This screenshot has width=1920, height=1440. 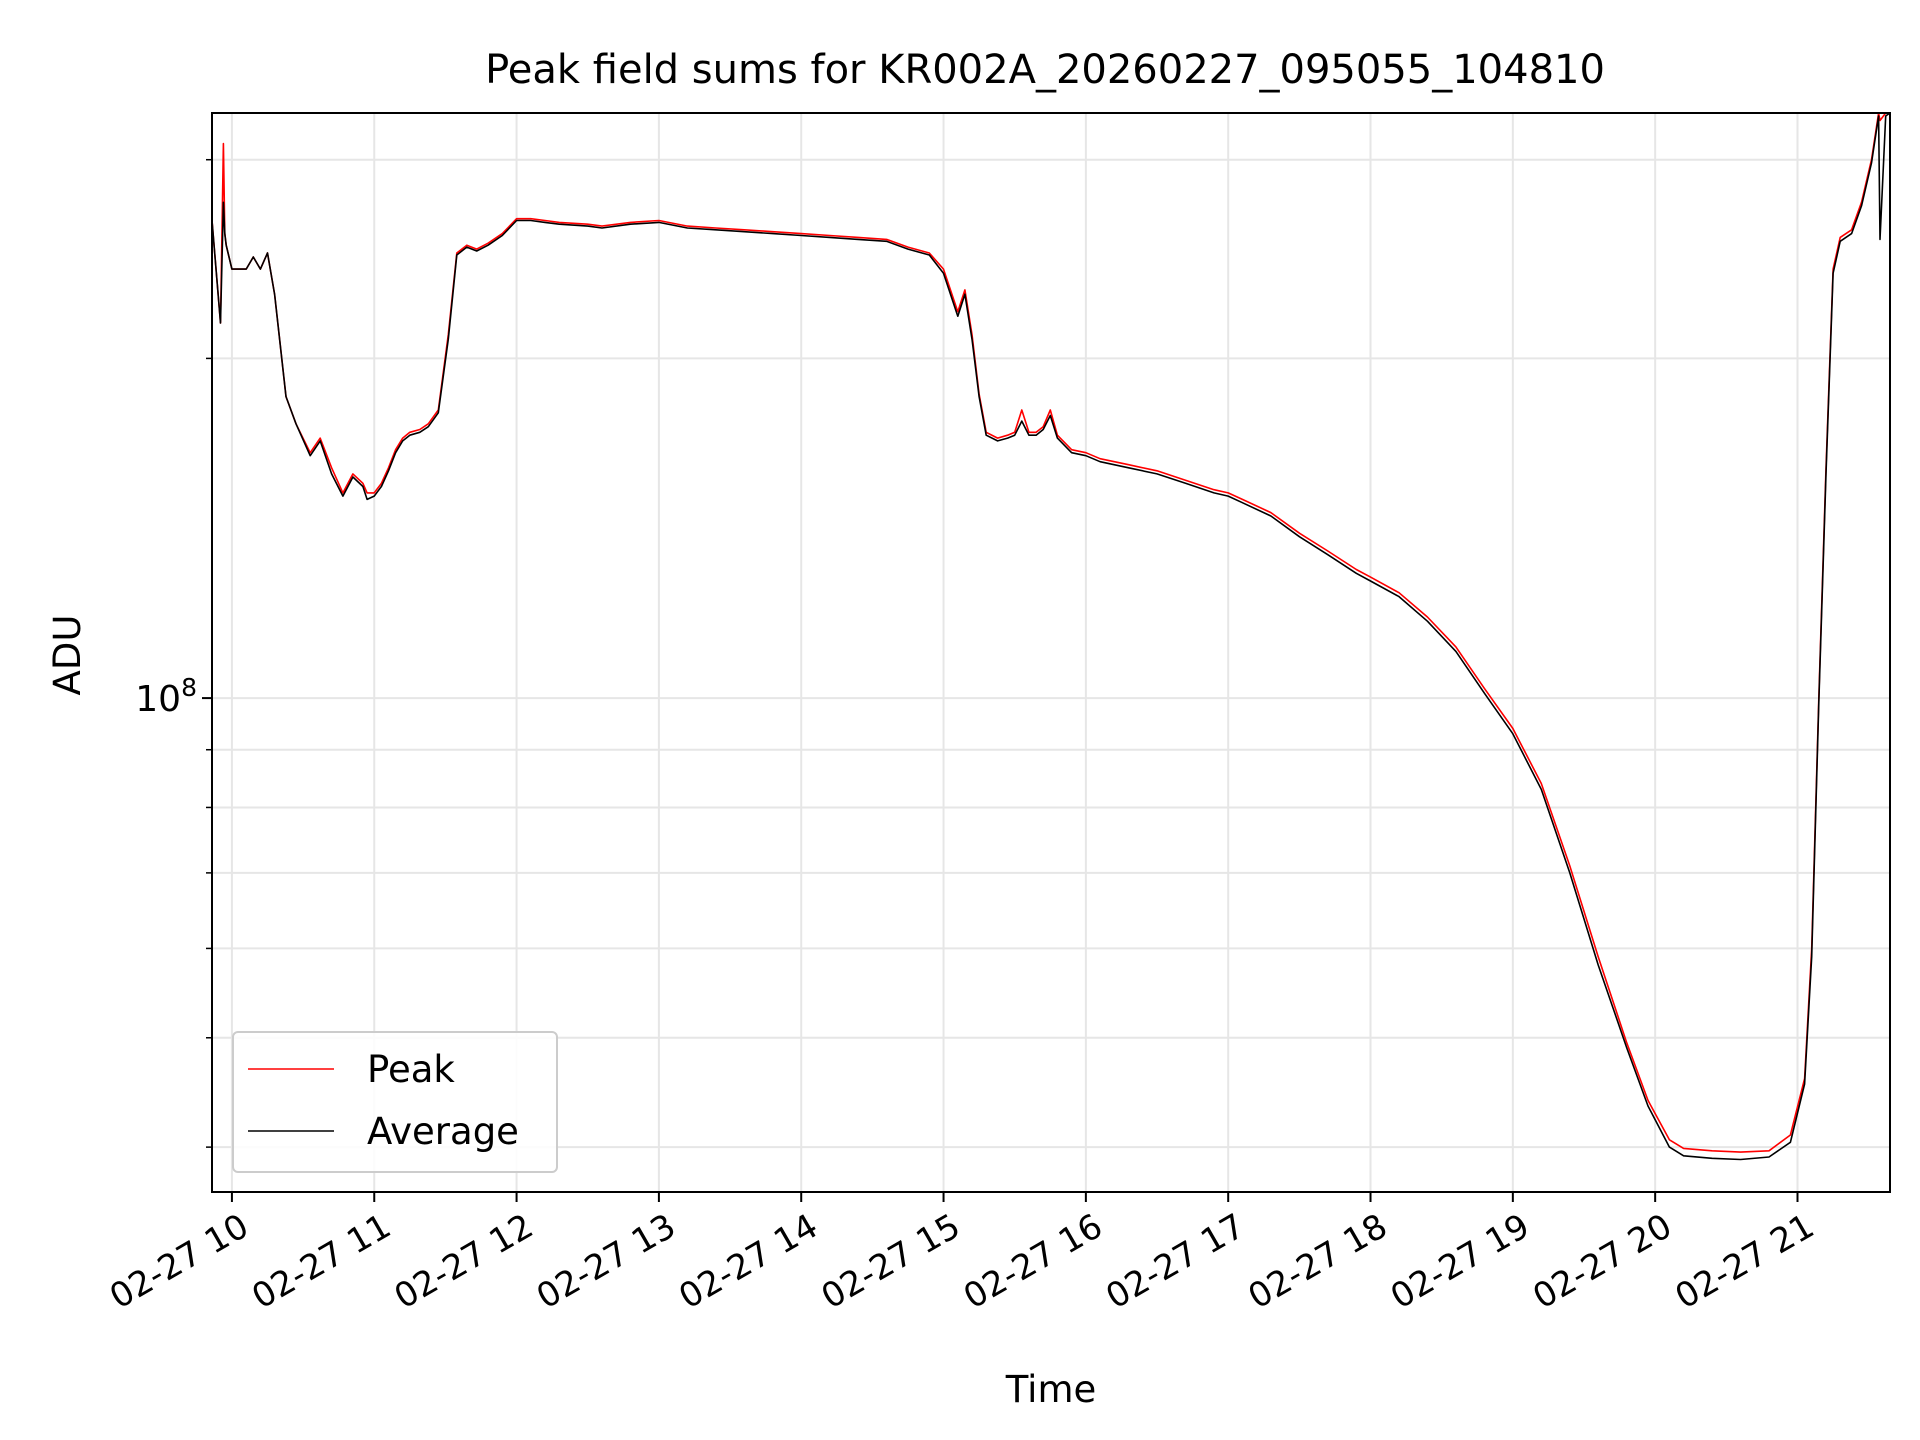 What do you see at coordinates (1318, 1261) in the screenshot?
I see `x-tick-label: 02-27 18` at bounding box center [1318, 1261].